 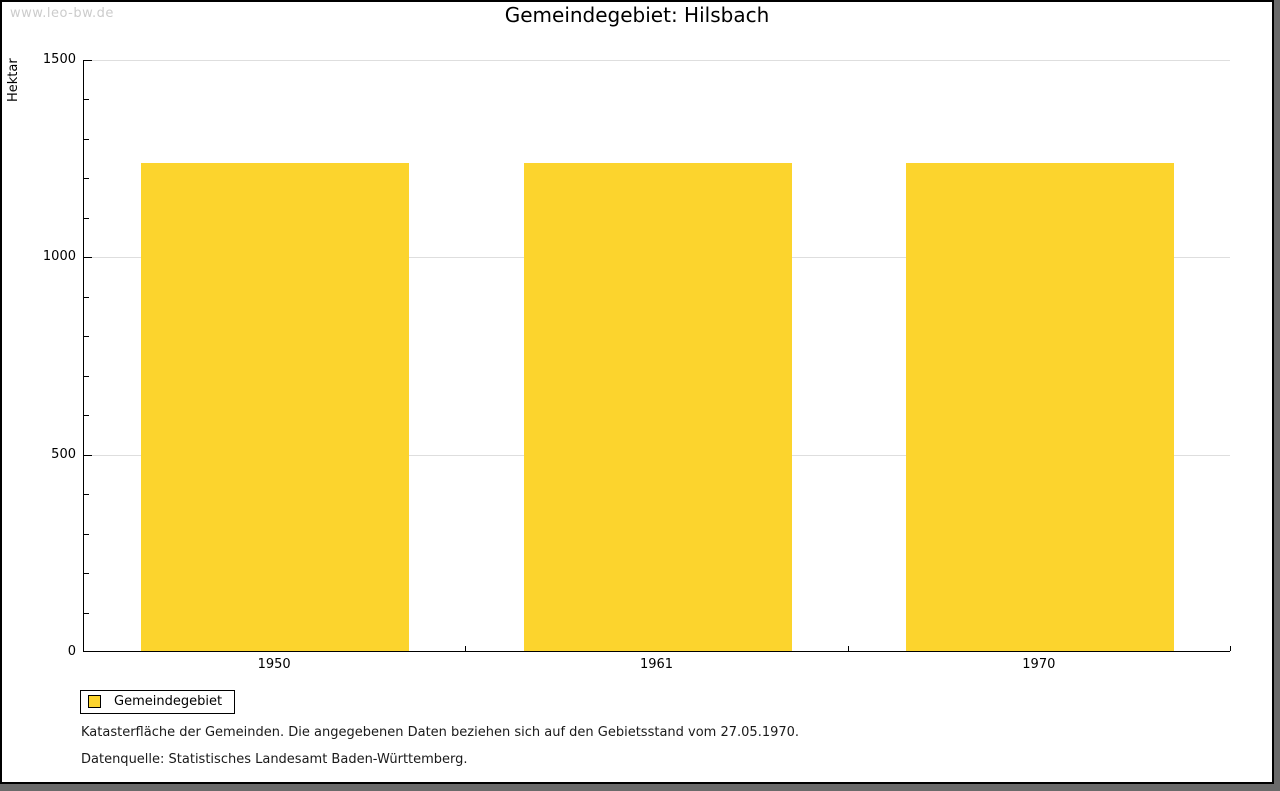 What do you see at coordinates (657, 60) in the screenshot?
I see `y-gridline` at bounding box center [657, 60].